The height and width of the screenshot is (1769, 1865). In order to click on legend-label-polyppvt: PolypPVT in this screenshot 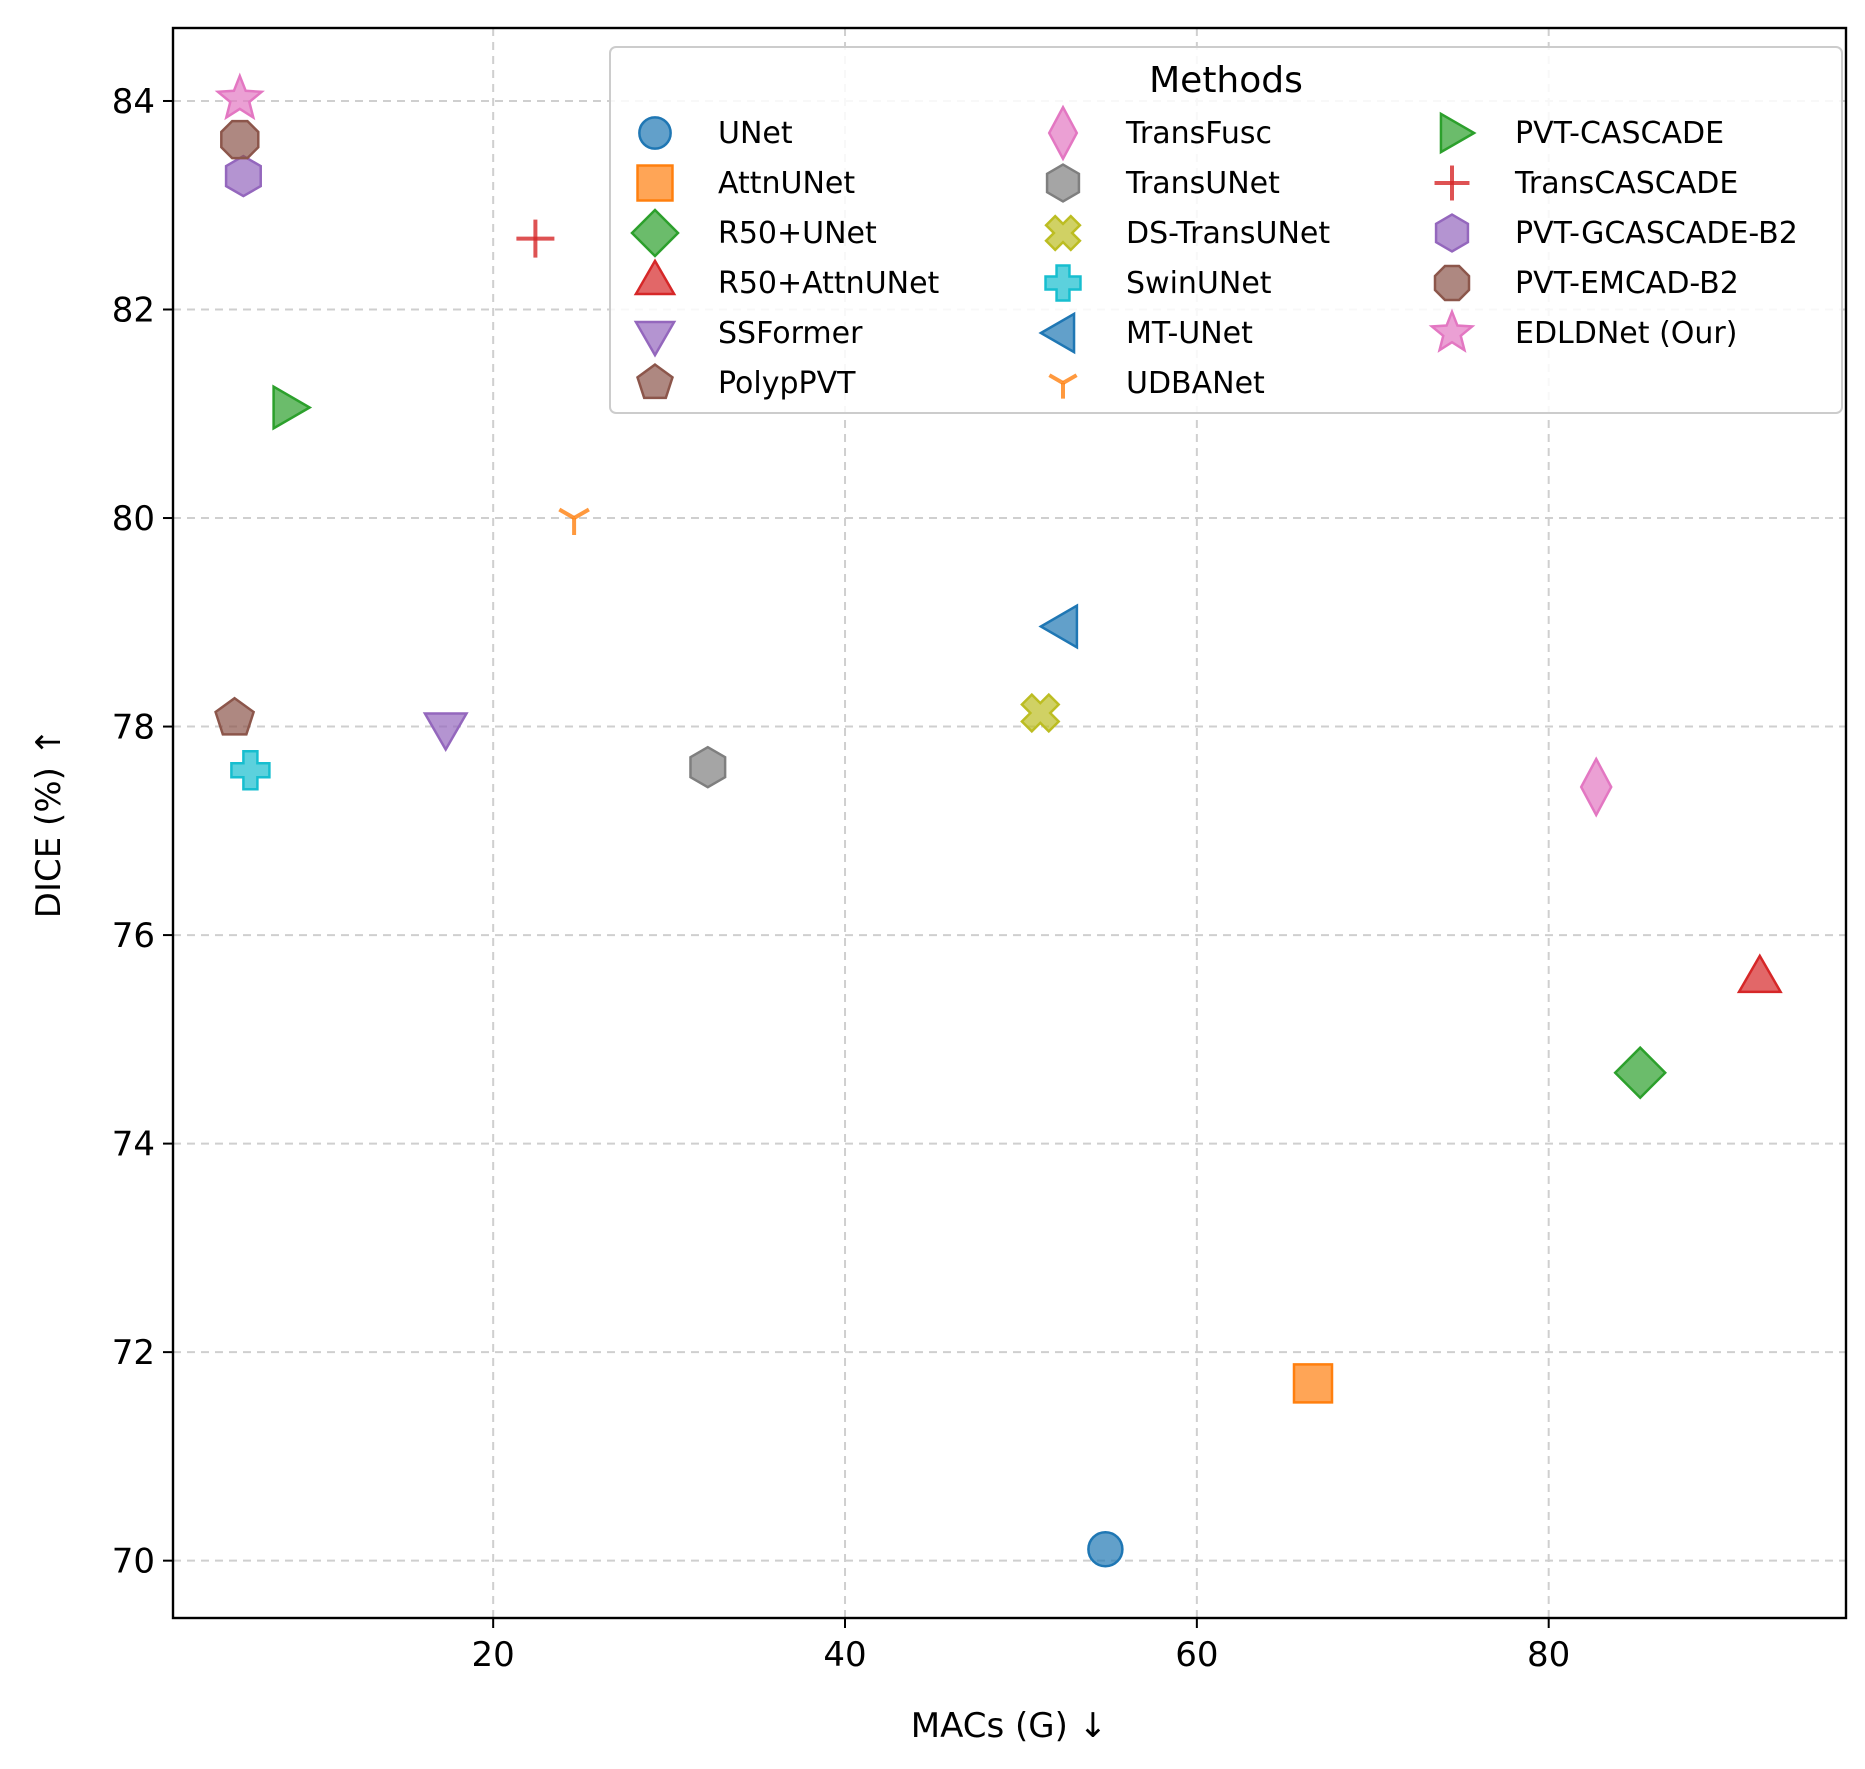, I will do `click(787, 383)`.